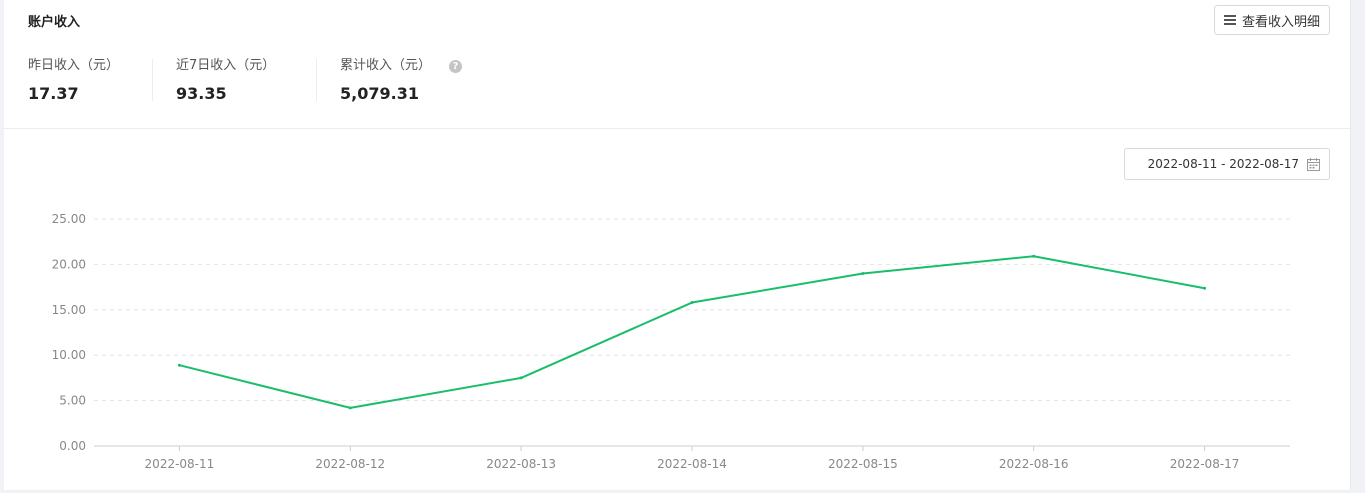 This screenshot has width=1365, height=493. Describe the element at coordinates (53, 93) in the screenshot. I see `stat-yesterday-value: 17.37` at that location.